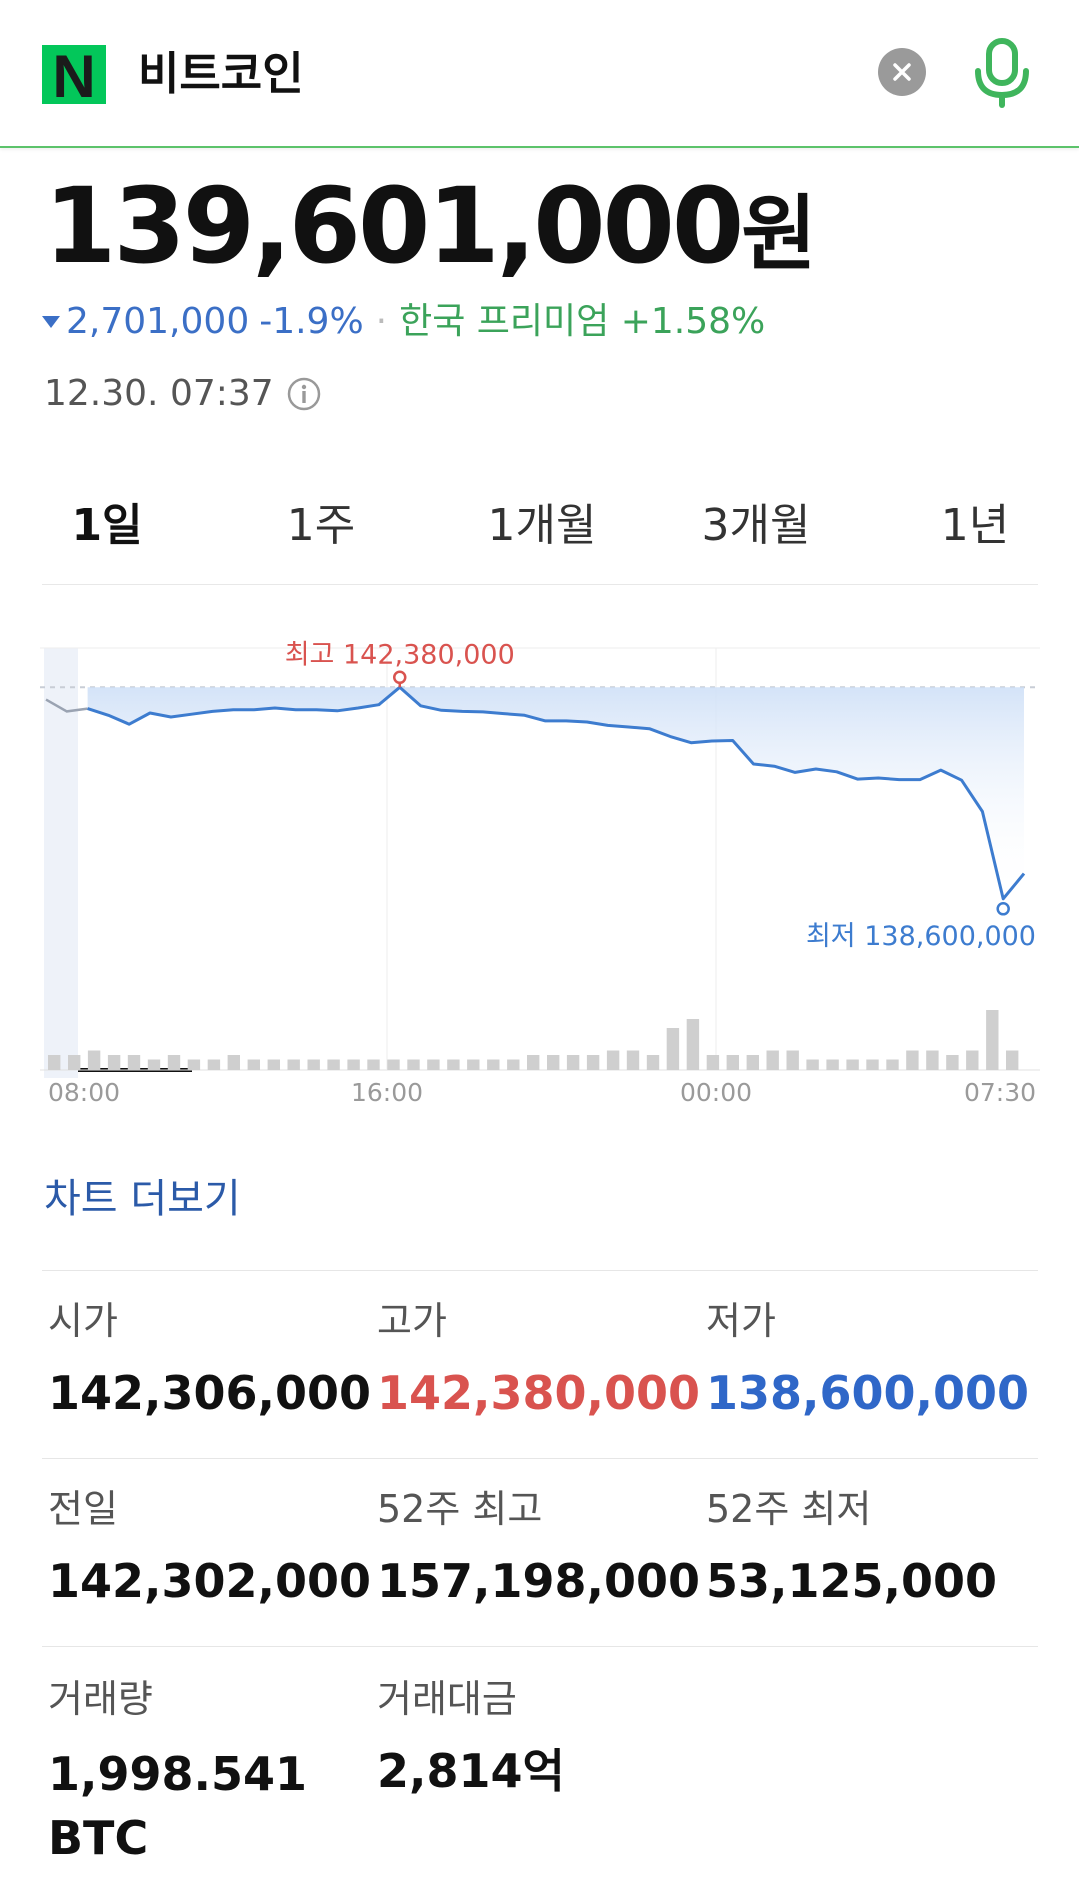 This screenshot has height=1894, width=1079. I want to click on more-chart-link: 차트 더보기, so click(142, 1199).